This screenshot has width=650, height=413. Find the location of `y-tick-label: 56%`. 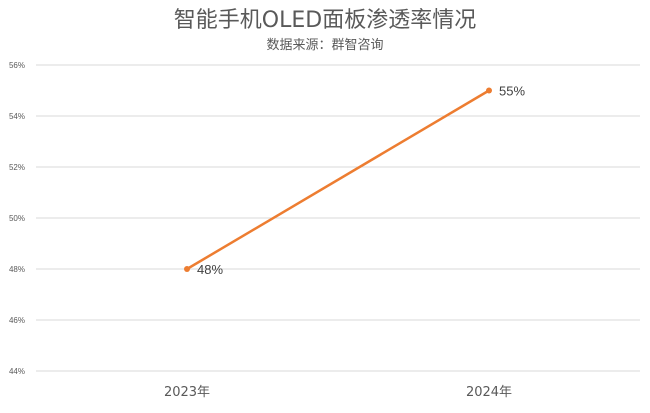

y-tick-label: 56% is located at coordinates (17, 65).